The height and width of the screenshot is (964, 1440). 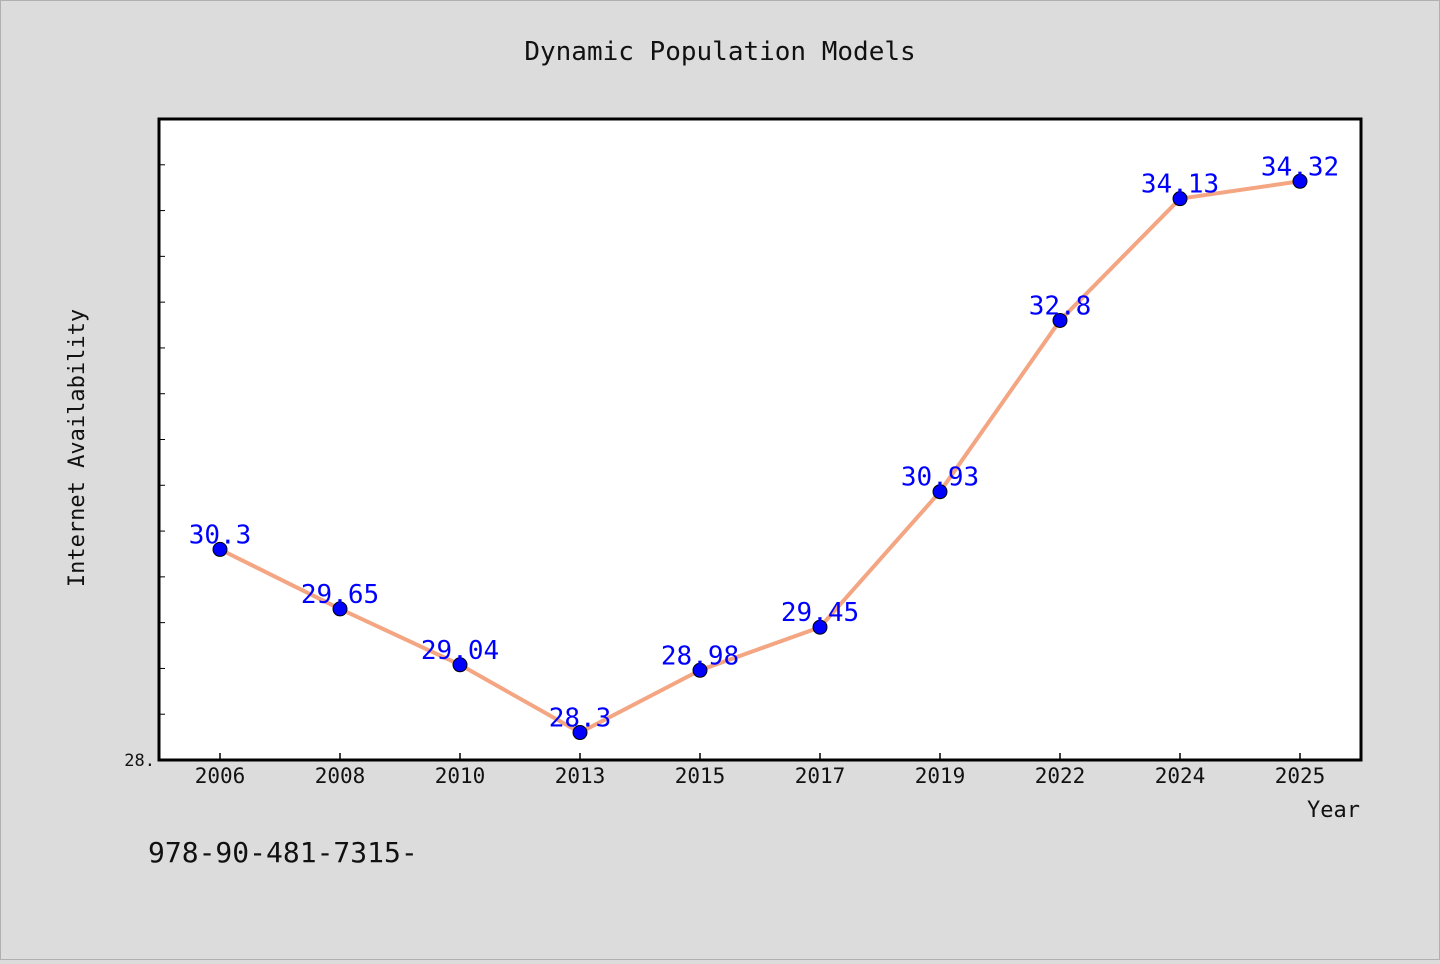 I want to click on x-axis-tick-labels: 2006 2008 2010 2013 2015 2017 2019 2022 2024 2025, so click(x=760, y=776).